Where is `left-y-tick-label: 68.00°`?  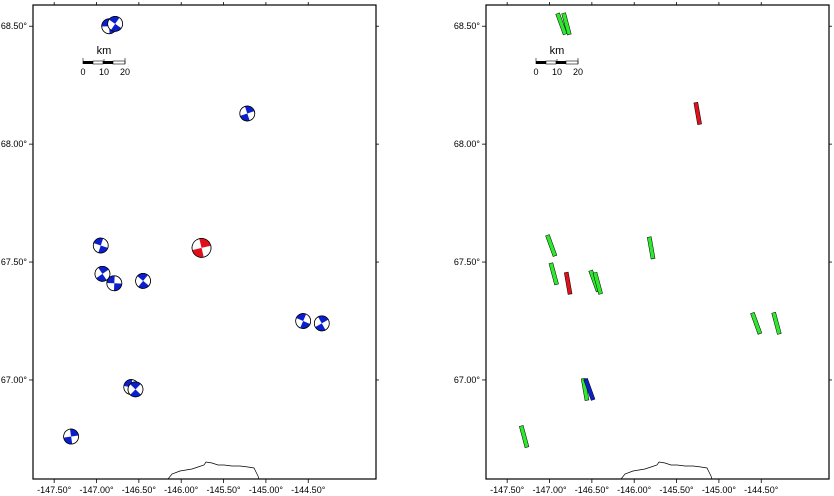
left-y-tick-label: 68.00° is located at coordinates (14, 144).